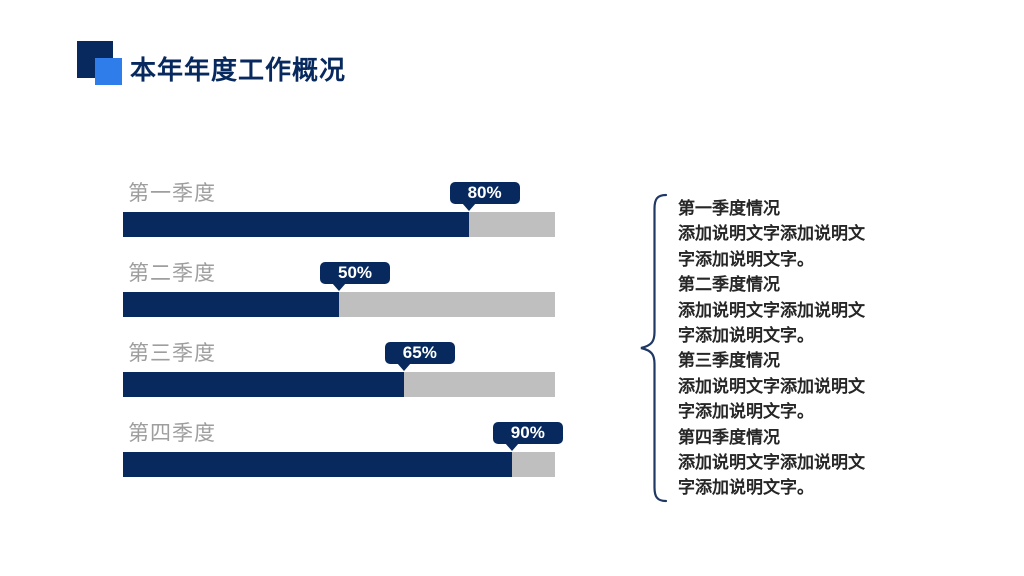 The width and height of the screenshot is (1024, 576). I want to click on curly-brace-decor, so click(654, 348).